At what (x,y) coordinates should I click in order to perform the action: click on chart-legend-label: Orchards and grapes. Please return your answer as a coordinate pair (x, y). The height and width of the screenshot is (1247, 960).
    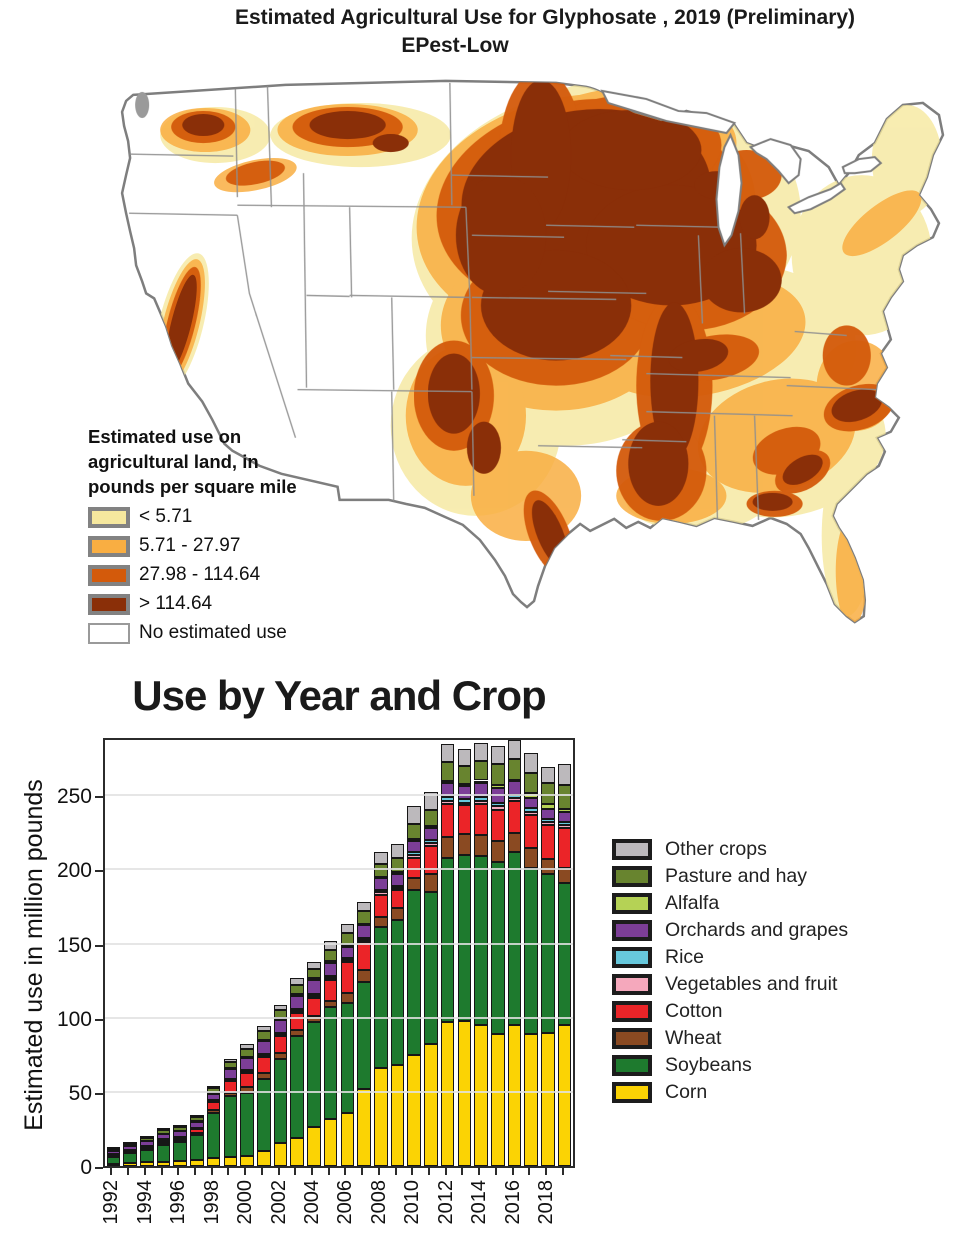
    Looking at the image, I should click on (757, 930).